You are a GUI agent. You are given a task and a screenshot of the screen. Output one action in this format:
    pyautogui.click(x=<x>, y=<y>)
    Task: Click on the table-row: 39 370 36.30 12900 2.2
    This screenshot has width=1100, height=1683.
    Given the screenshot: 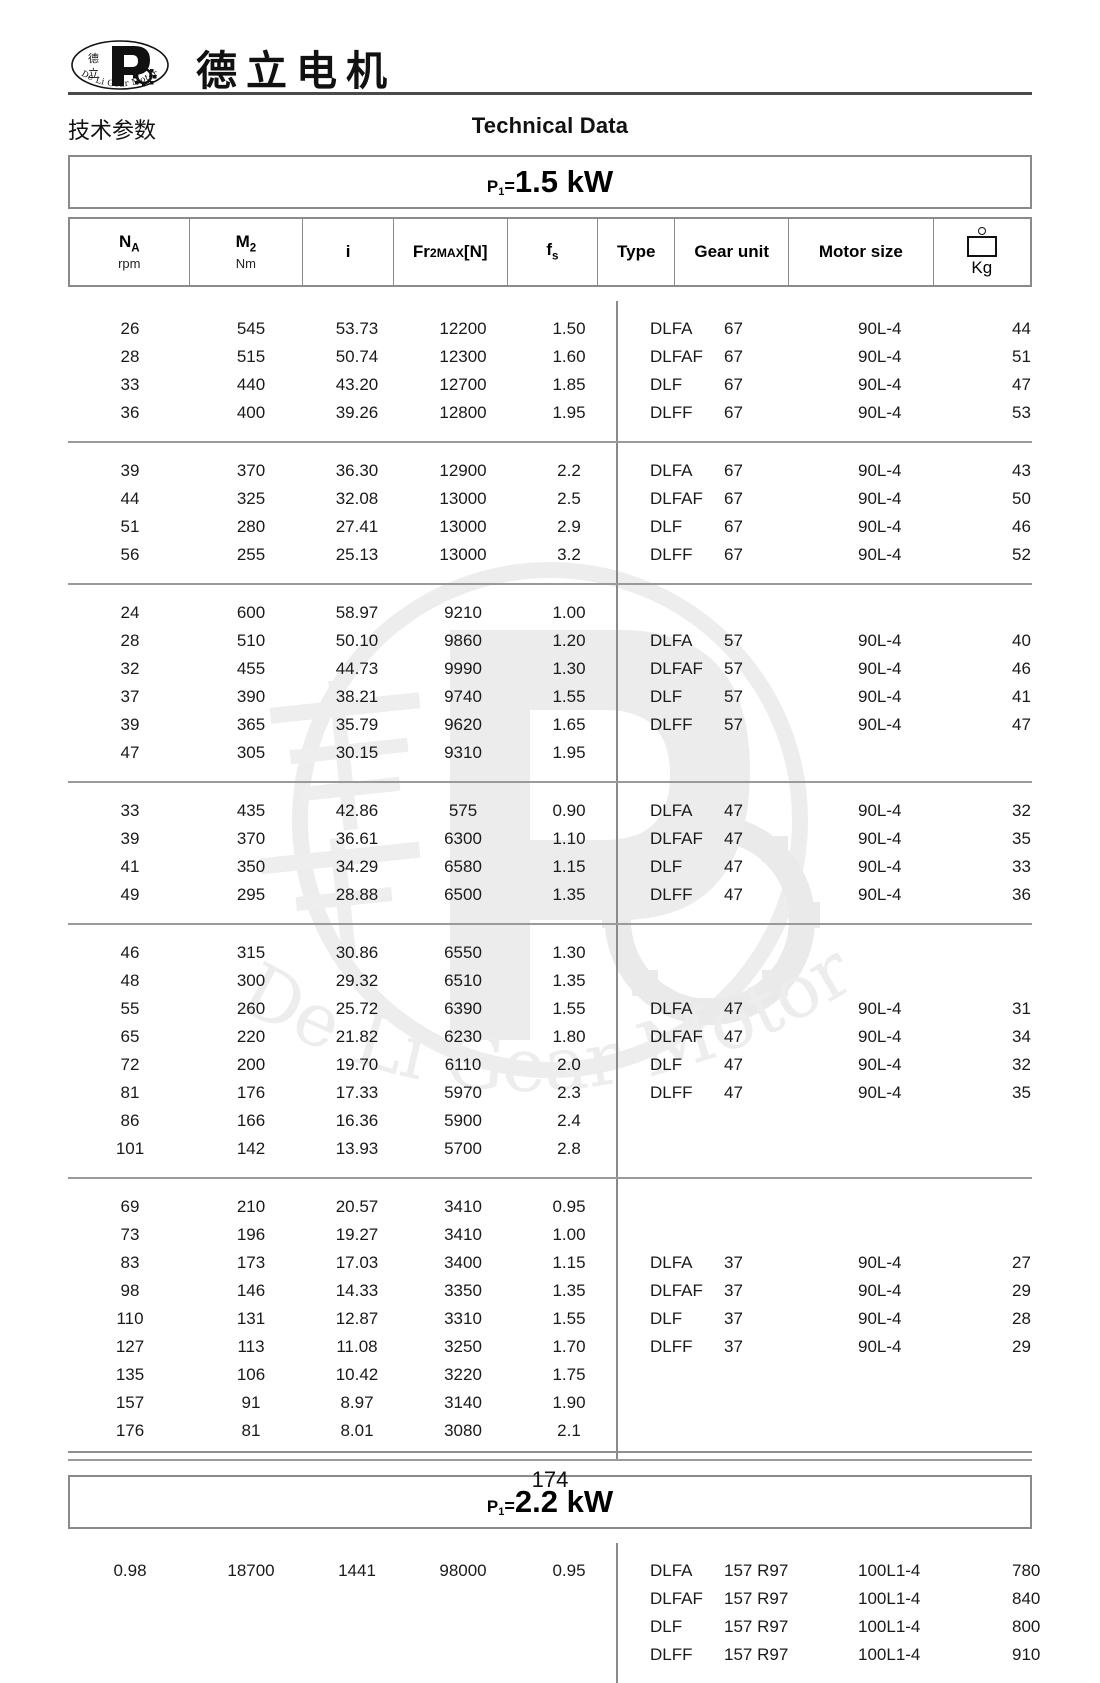 What is the action you would take?
    pyautogui.click(x=342, y=471)
    